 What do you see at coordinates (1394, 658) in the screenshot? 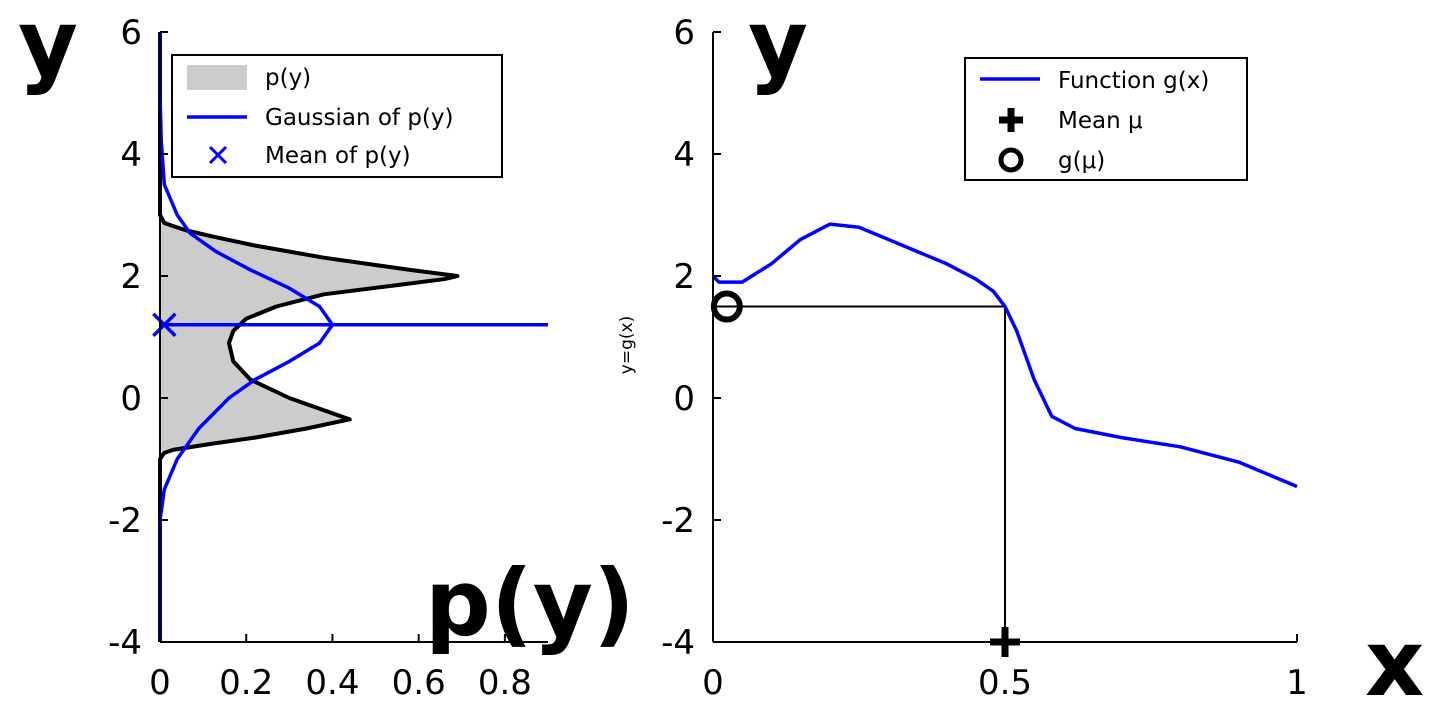
I see `axis-label-x: x` at bounding box center [1394, 658].